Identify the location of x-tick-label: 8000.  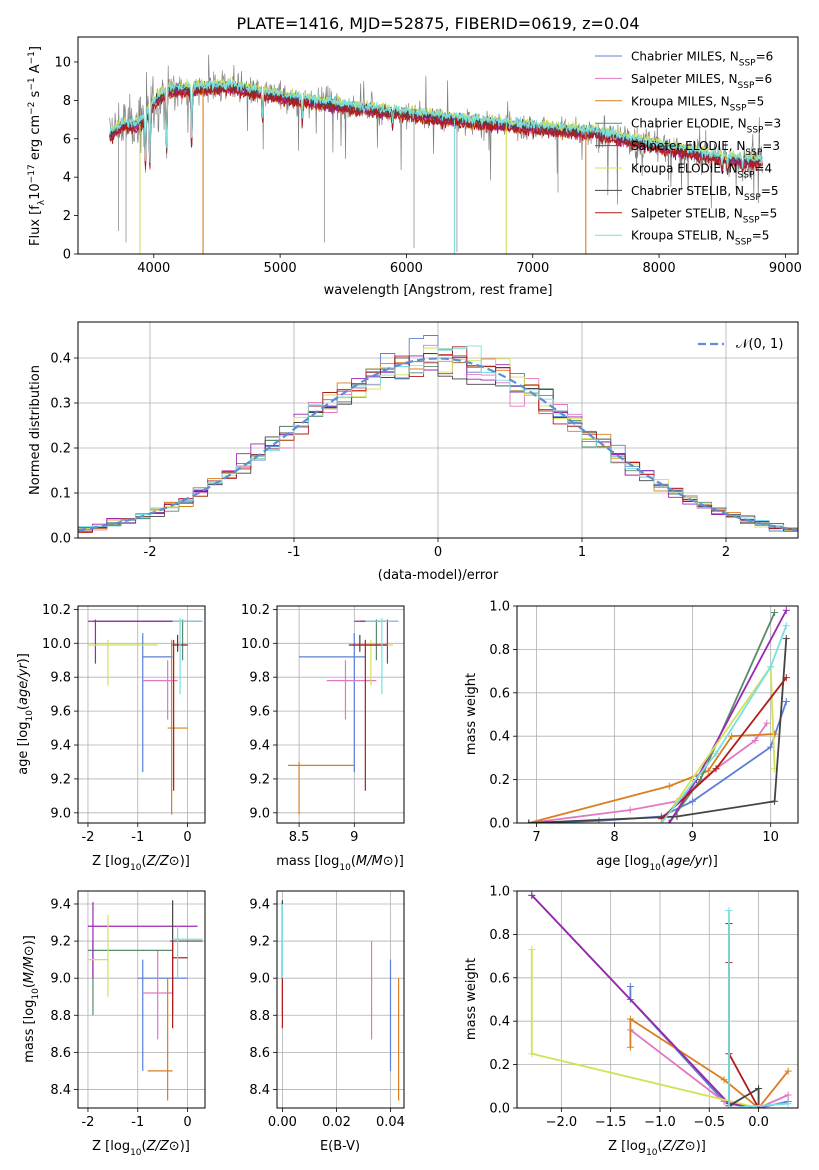
(659, 268).